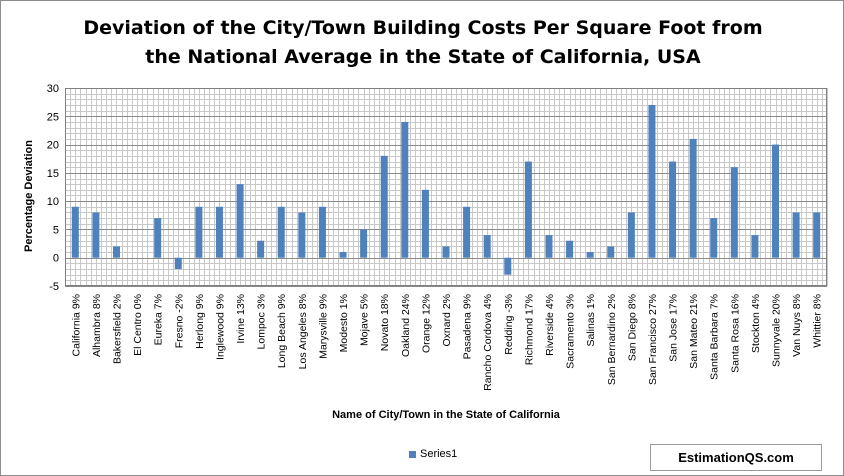 This screenshot has height=476, width=844. I want to click on x-tick-label: San Mateo 21%, so click(694, 331).